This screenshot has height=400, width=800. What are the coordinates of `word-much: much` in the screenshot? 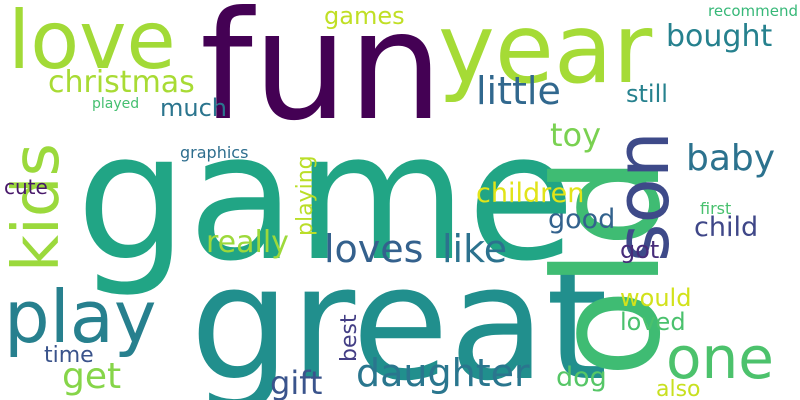 It's located at (193, 108).